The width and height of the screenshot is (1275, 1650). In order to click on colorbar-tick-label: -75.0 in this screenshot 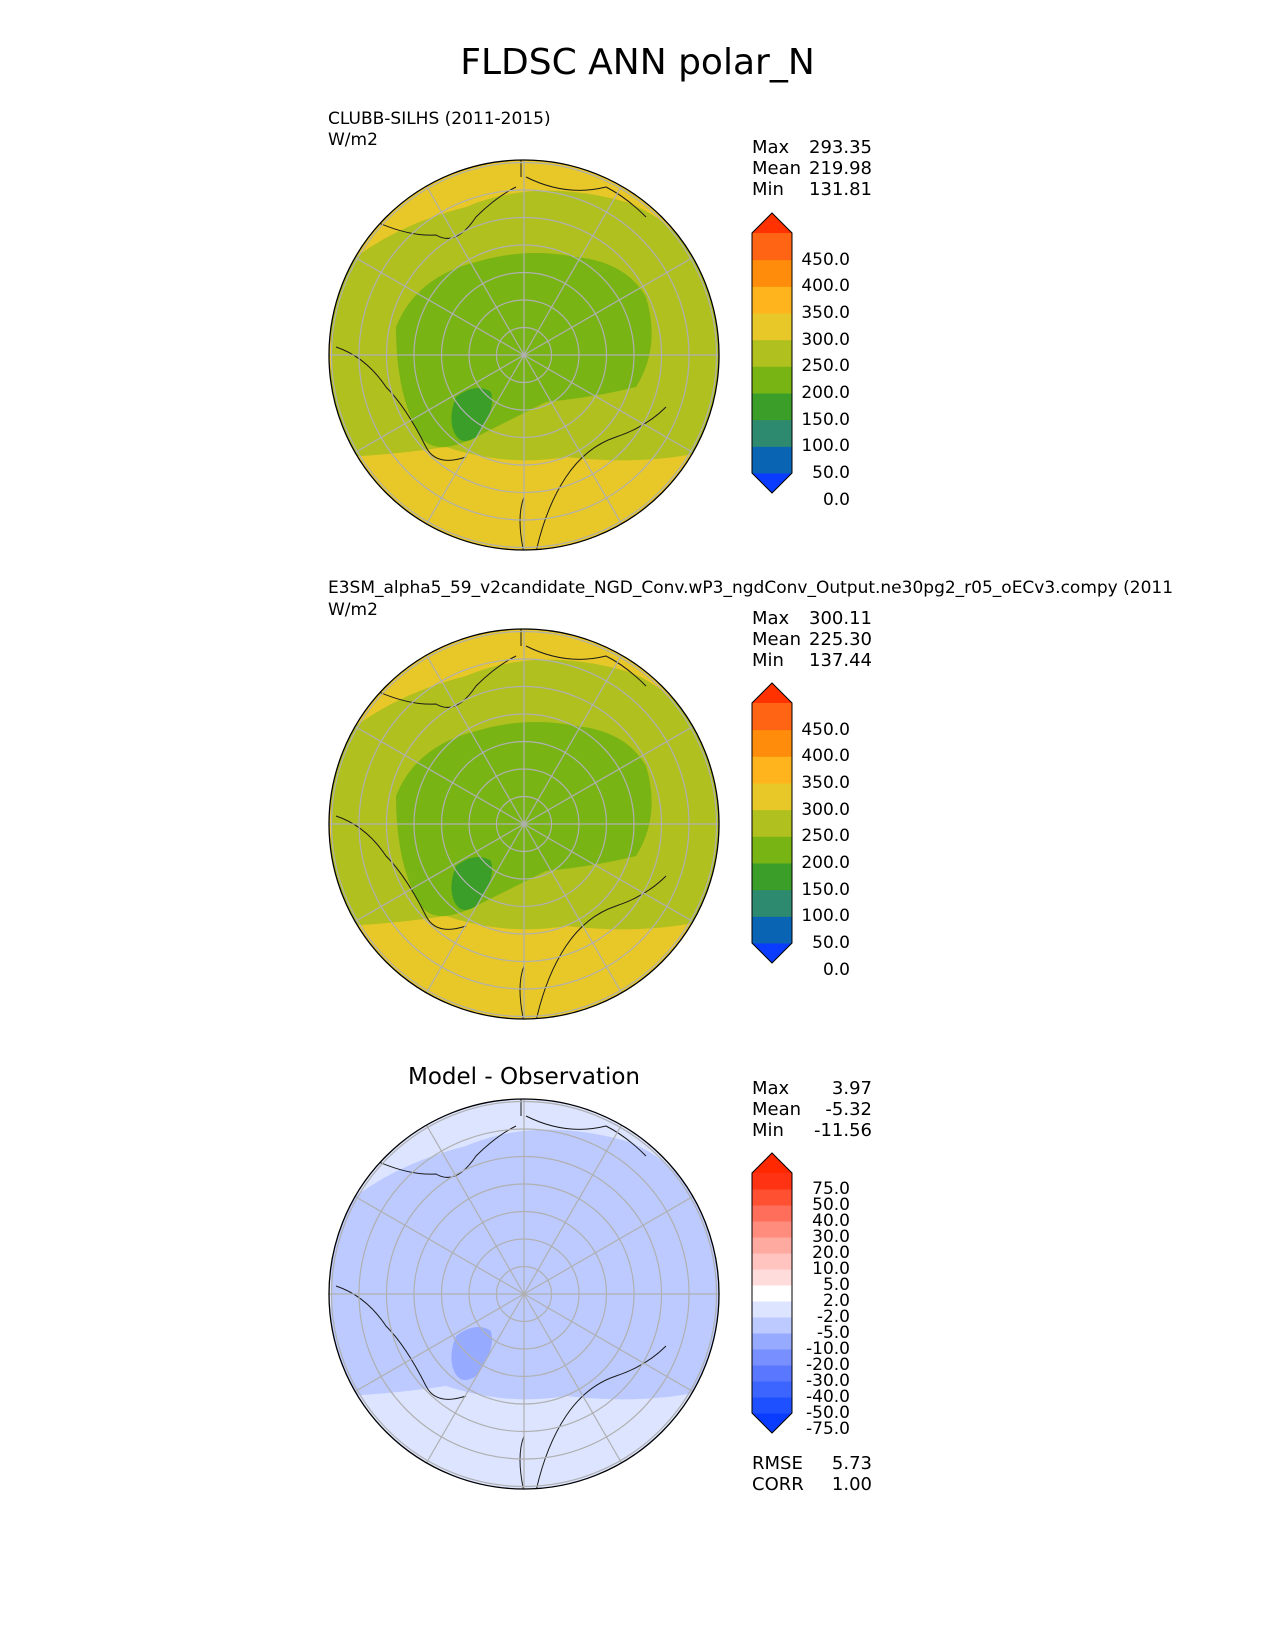, I will do `click(828, 1429)`.